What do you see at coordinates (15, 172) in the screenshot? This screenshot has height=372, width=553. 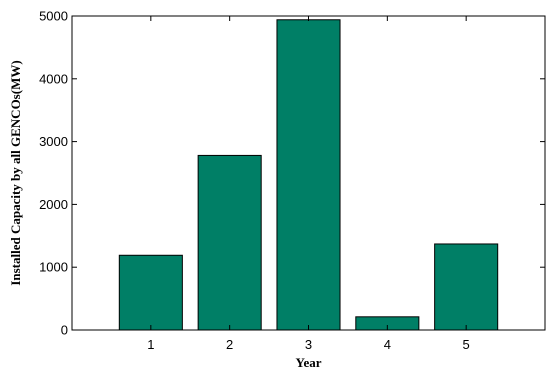 I see `y-axis-label: Installed Capacity by all GENCOs(MW)` at bounding box center [15, 172].